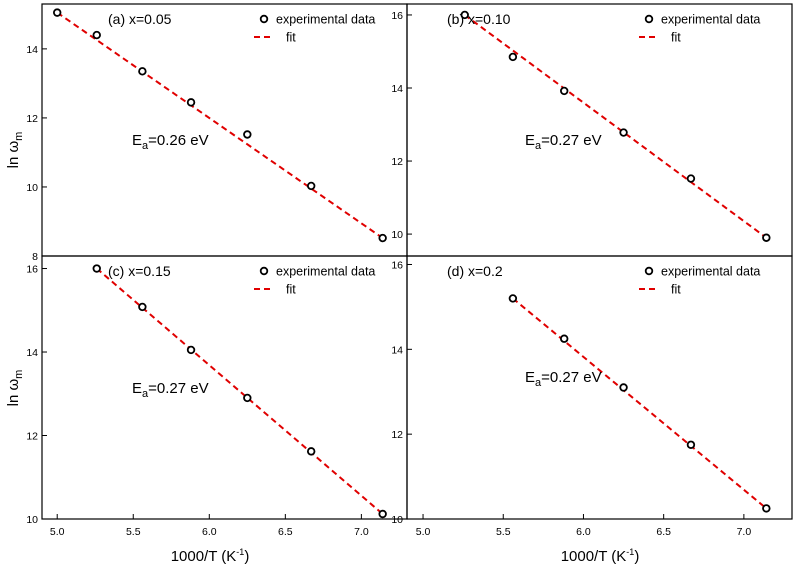 This screenshot has height=576, width=797. What do you see at coordinates (15, 388) in the screenshot?
I see `y-axis-label-bottom: ln ωm` at bounding box center [15, 388].